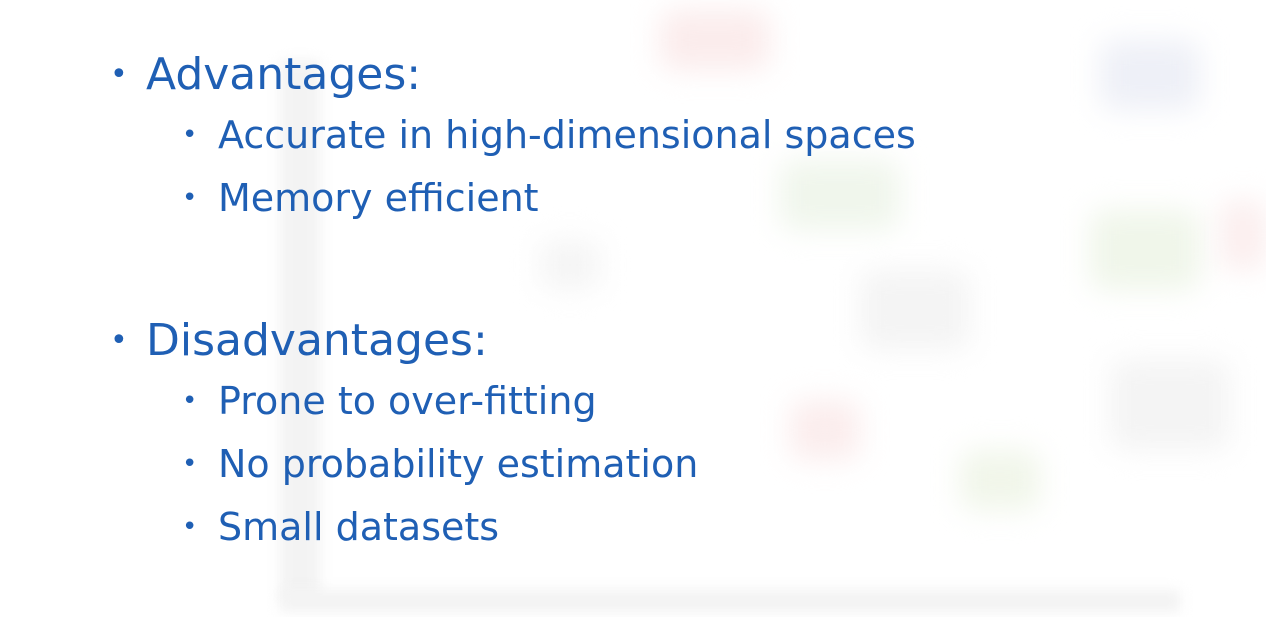 This screenshot has width=1266, height=617. What do you see at coordinates (633, 401) in the screenshot?
I see `list-item: • Prone to over-fitting` at bounding box center [633, 401].